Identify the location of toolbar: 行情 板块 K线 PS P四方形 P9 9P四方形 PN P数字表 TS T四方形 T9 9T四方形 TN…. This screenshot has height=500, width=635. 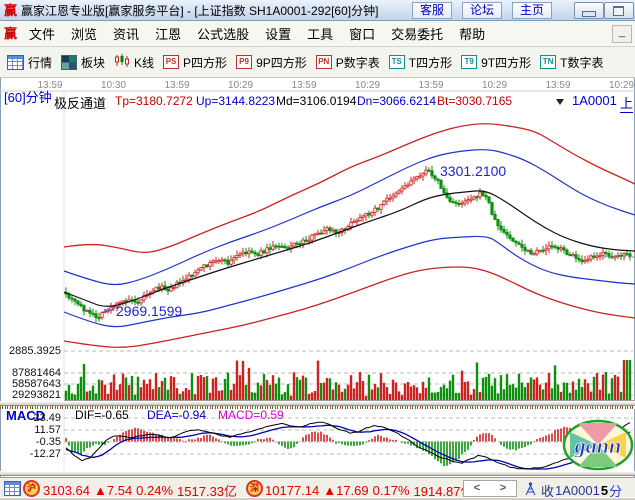
(317, 62).